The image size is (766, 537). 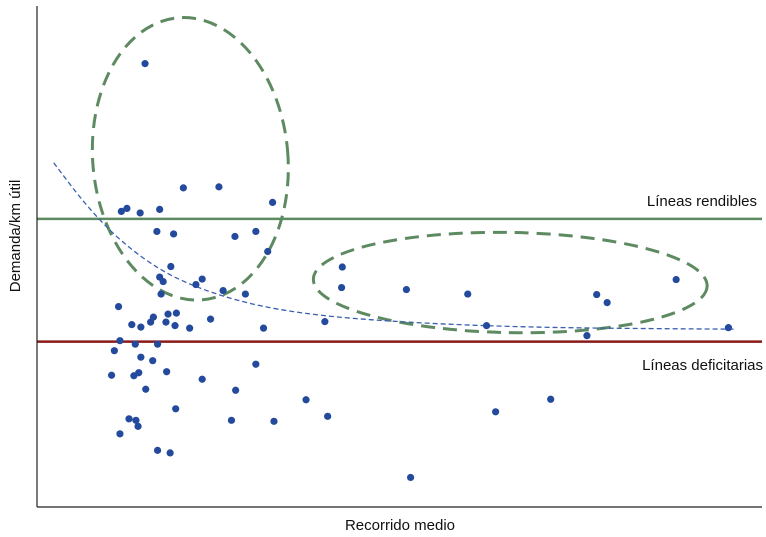 What do you see at coordinates (702, 365) in the screenshot?
I see `deficitarias-label: Líneas deficitarias` at bounding box center [702, 365].